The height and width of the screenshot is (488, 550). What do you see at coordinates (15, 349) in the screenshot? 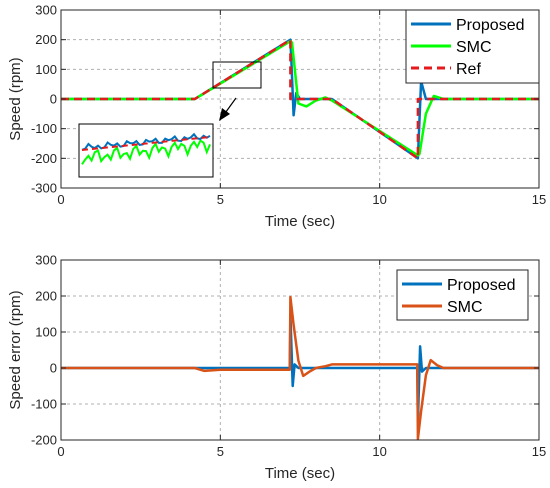
I see `y-axis-label: Speed error (rpm)` at bounding box center [15, 349].